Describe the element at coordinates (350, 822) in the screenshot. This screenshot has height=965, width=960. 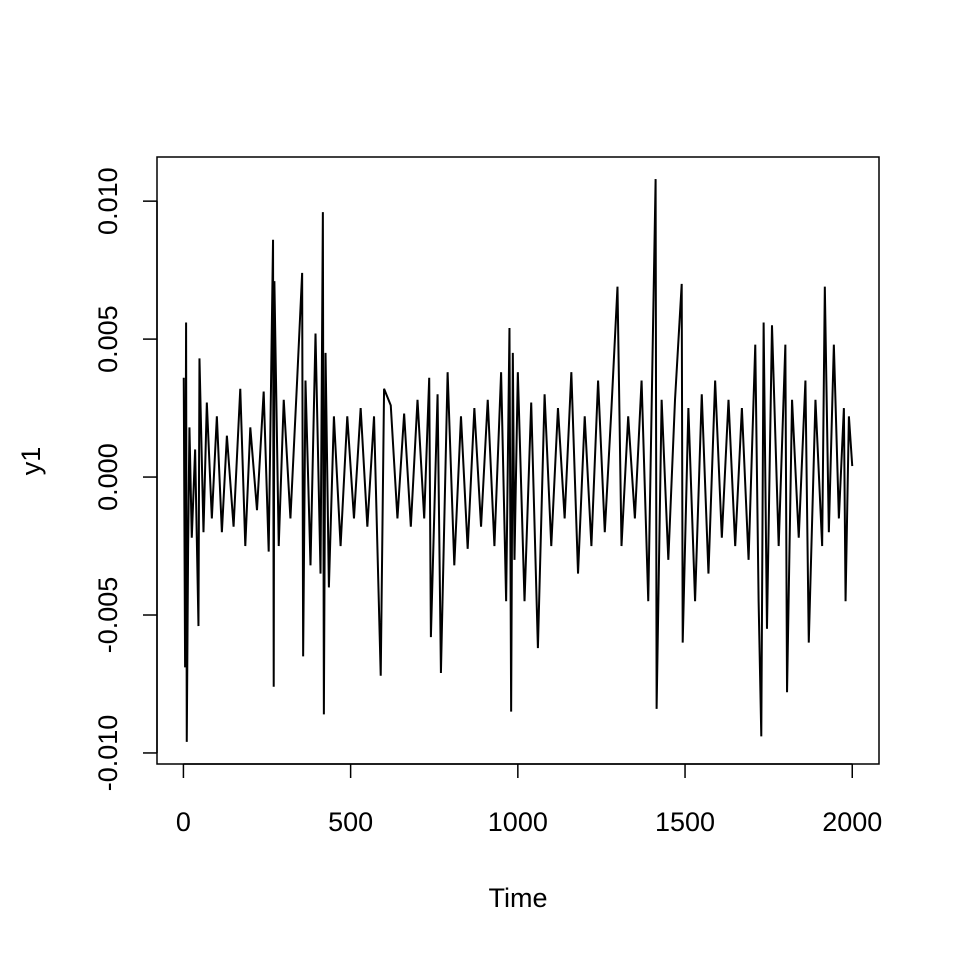
I see `x-tick-label: 500` at that location.